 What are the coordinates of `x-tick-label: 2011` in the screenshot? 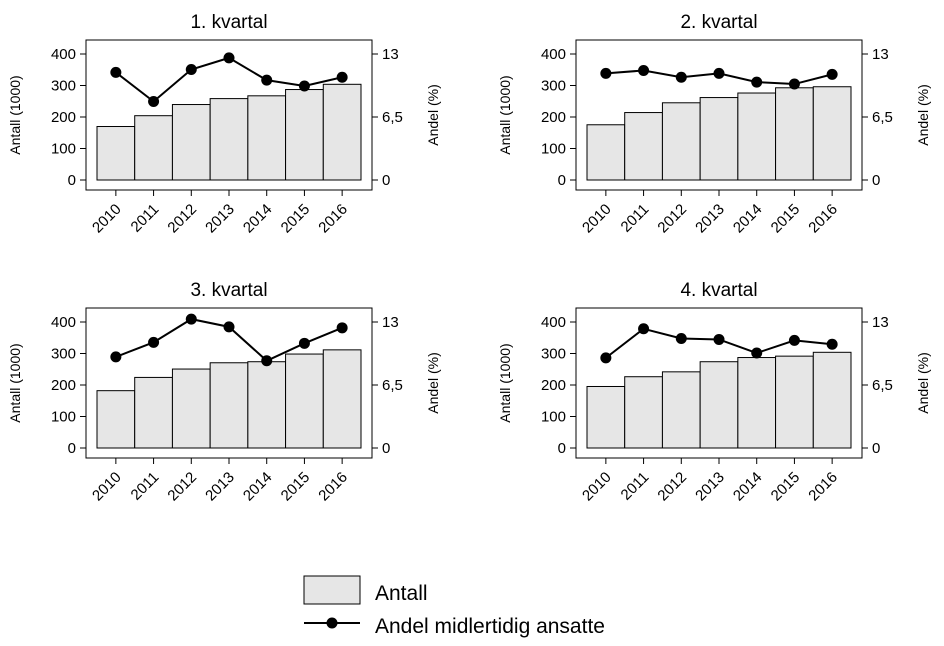 It's located at (635, 486).